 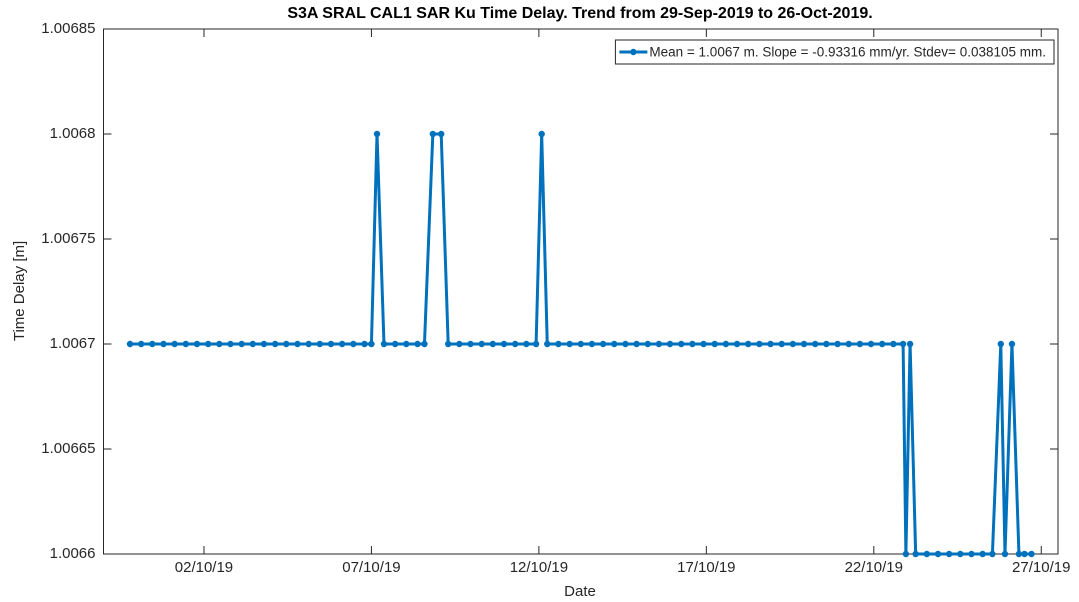 What do you see at coordinates (633, 52) in the screenshot?
I see `legend-marker` at bounding box center [633, 52].